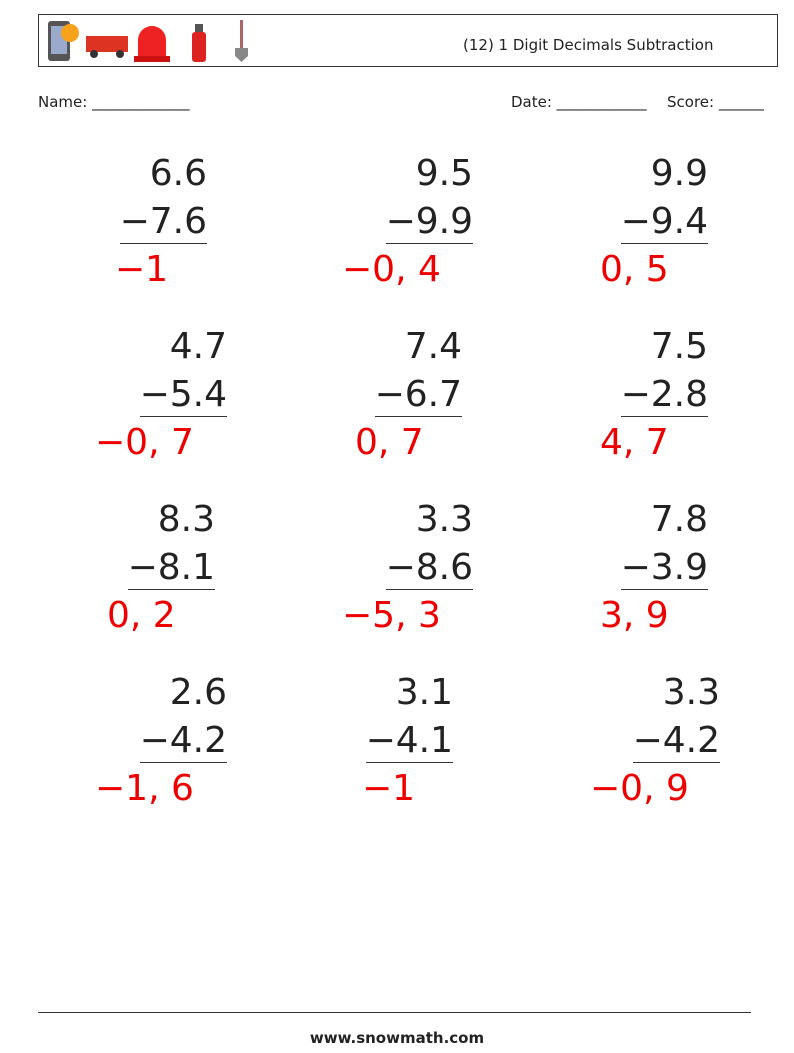  I want to click on title: (12) 1 Digit Decimals Subtraction, so click(588, 45).